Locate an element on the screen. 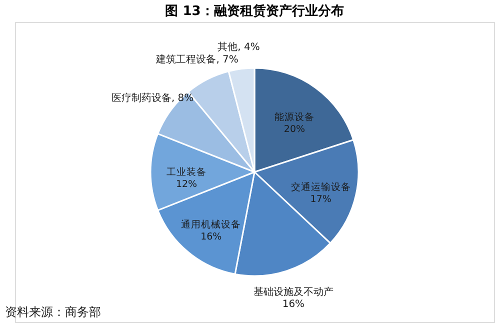  slice-label: 基础设施及不动产 is located at coordinates (293, 292).